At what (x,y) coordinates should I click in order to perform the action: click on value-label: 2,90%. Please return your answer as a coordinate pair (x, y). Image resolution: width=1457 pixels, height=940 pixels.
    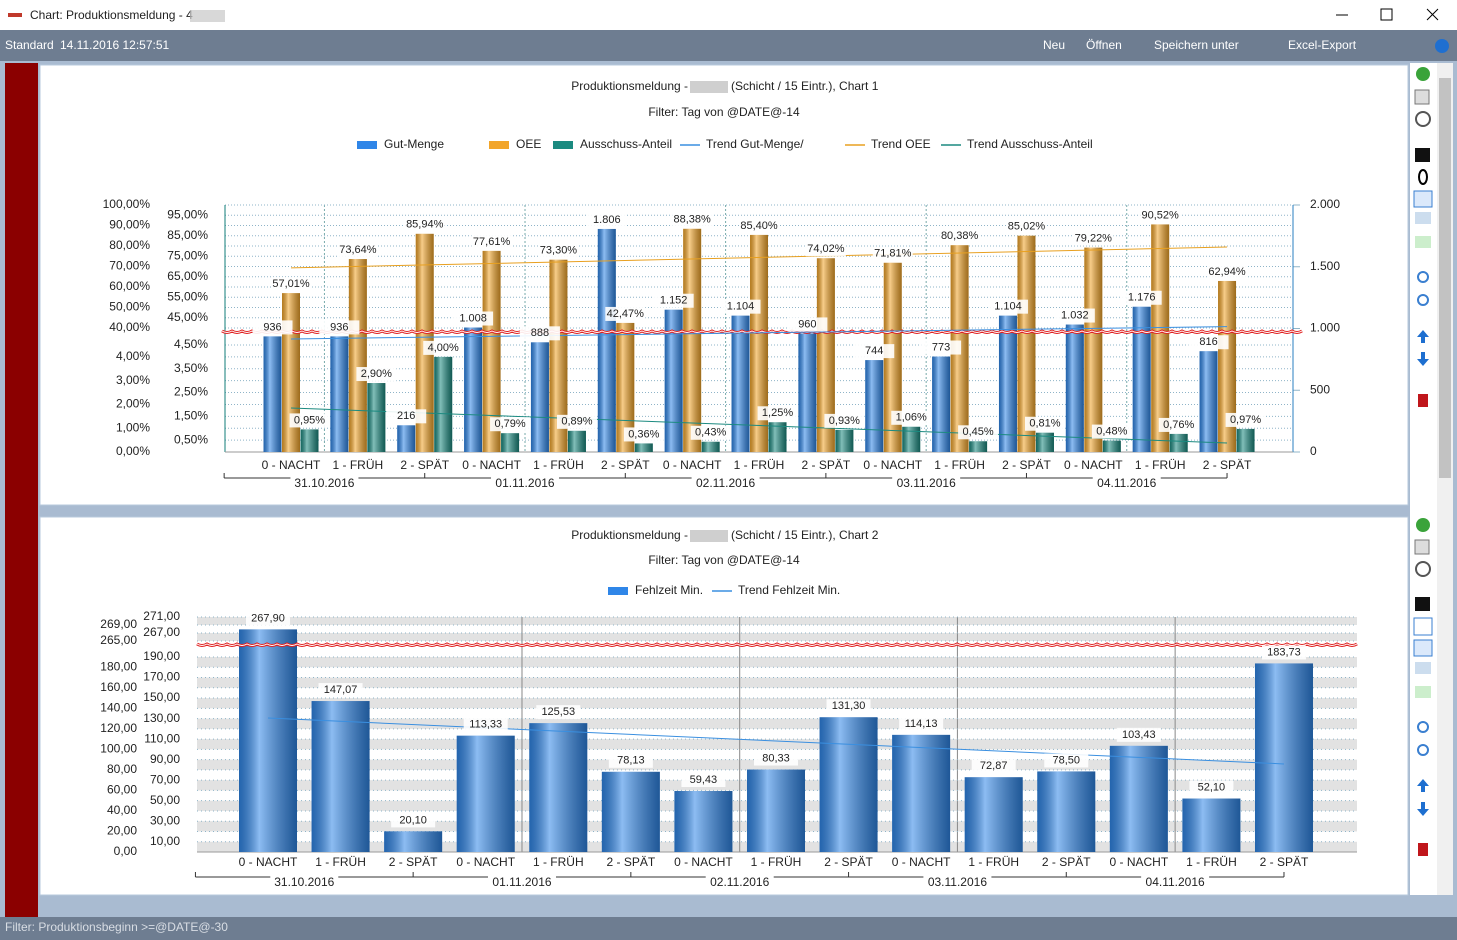
    Looking at the image, I should click on (376, 374).